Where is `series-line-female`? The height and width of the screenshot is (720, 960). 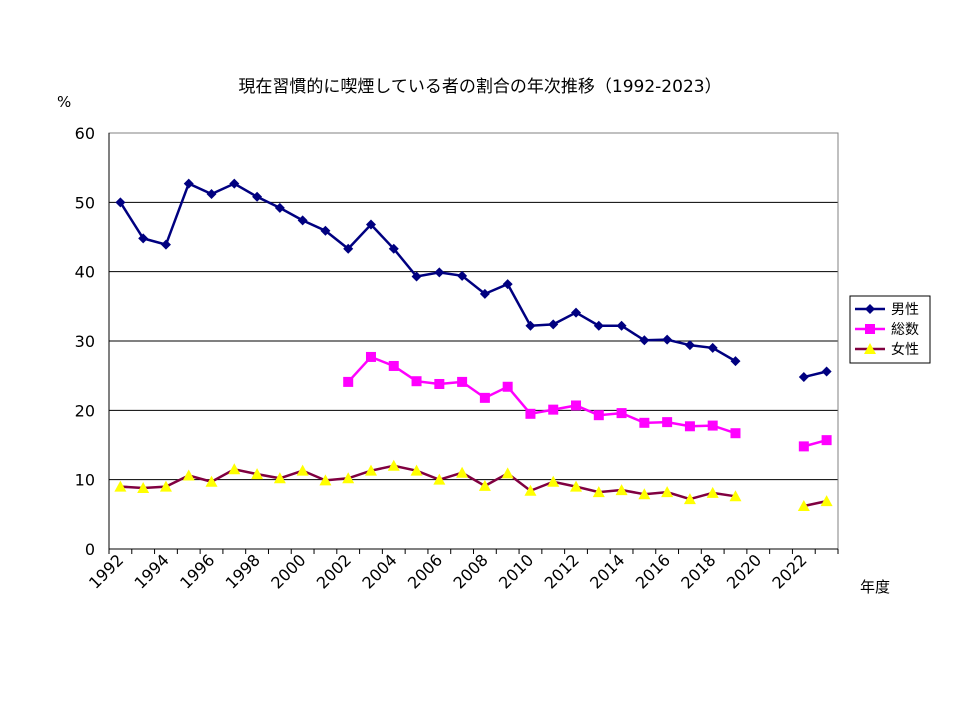 series-line-female is located at coordinates (428, 482).